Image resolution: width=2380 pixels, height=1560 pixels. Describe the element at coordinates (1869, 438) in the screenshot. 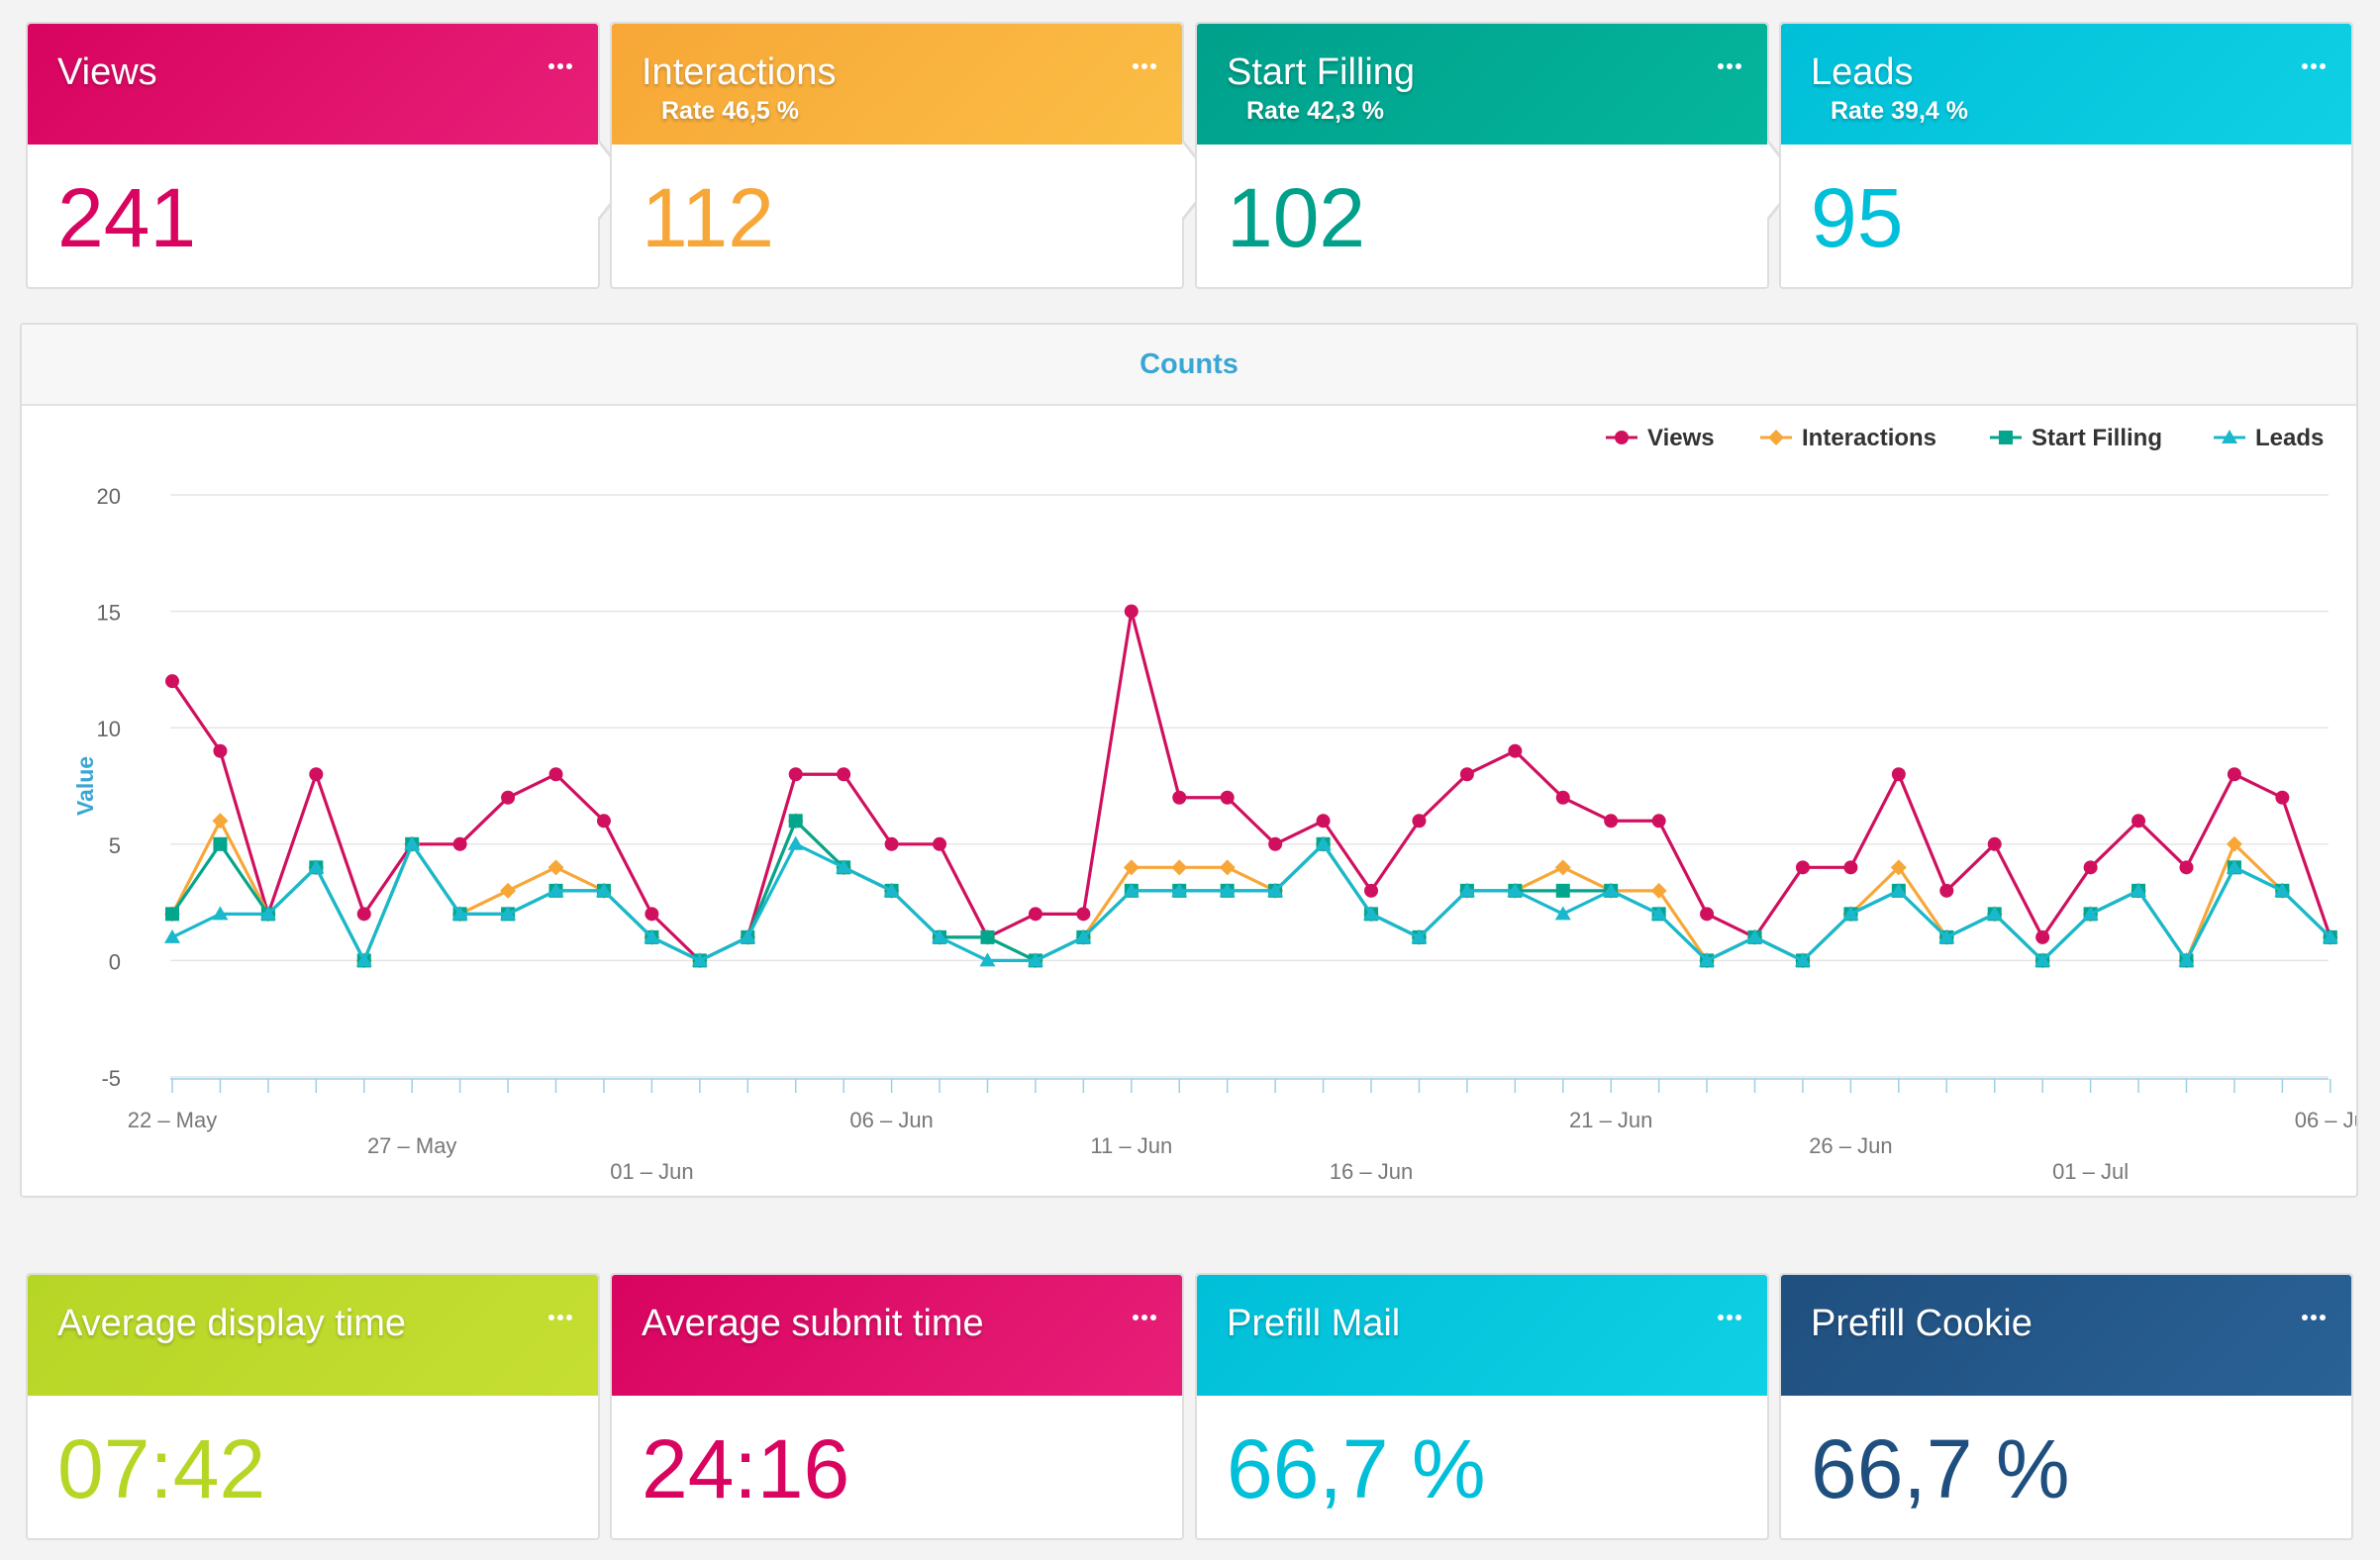

I see `legend-label-interactions: Interactions` at that location.